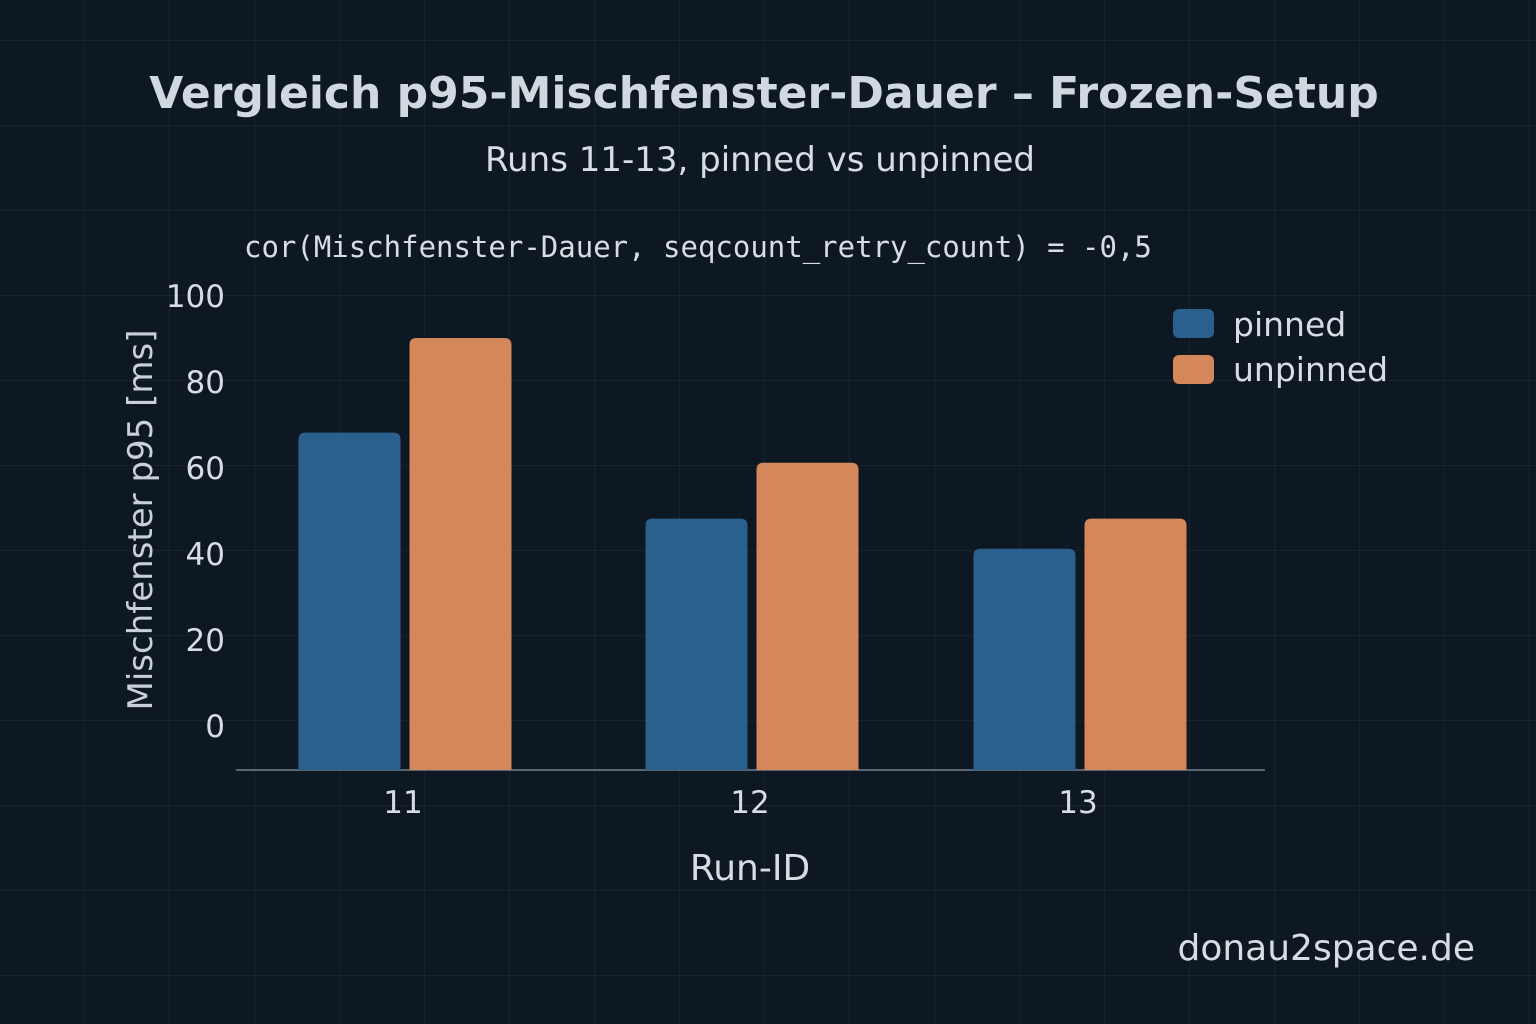  What do you see at coordinates (195, 297) in the screenshot?
I see `y-tick-label: 100` at bounding box center [195, 297].